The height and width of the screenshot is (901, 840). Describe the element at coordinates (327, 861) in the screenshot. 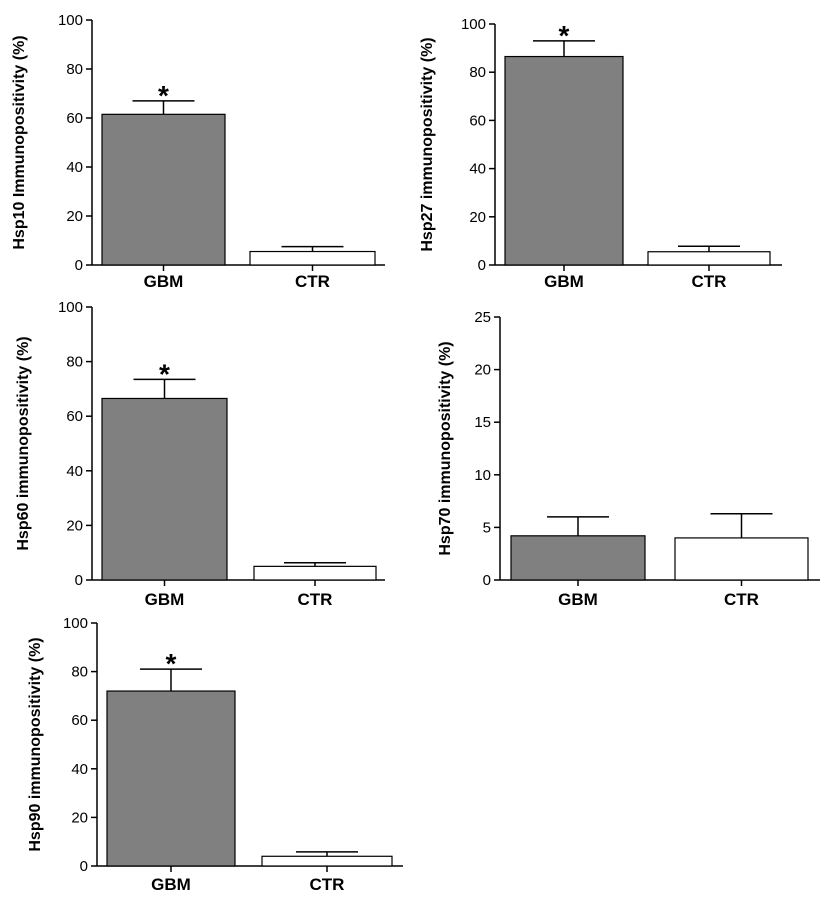

I see `bar-hsp90-ctr` at that location.